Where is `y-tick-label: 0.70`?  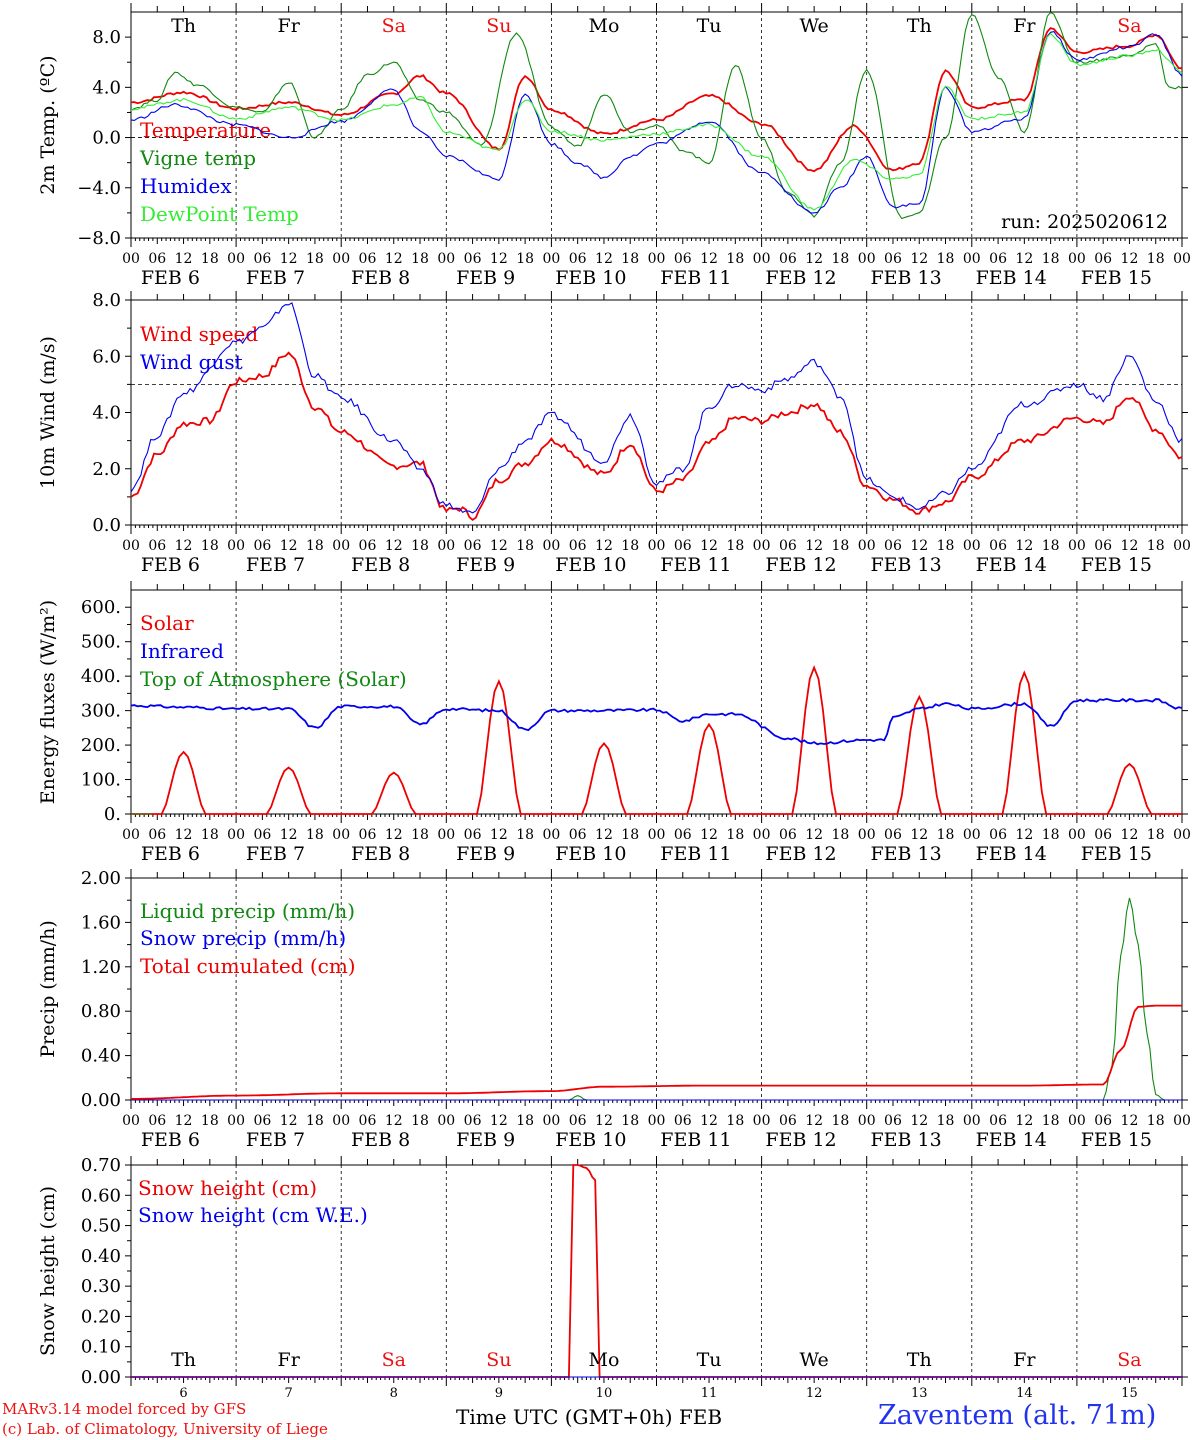
y-tick-label: 0.70 is located at coordinates (101, 1165).